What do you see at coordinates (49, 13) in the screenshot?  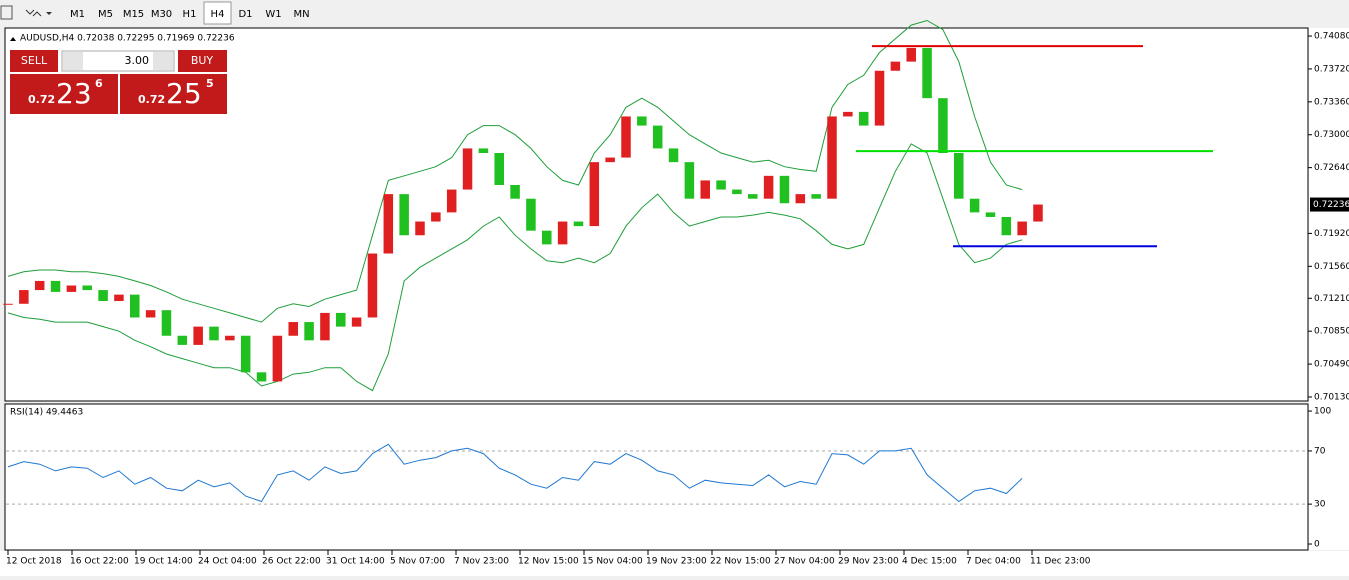 I see `dropdown-arrow` at bounding box center [49, 13].